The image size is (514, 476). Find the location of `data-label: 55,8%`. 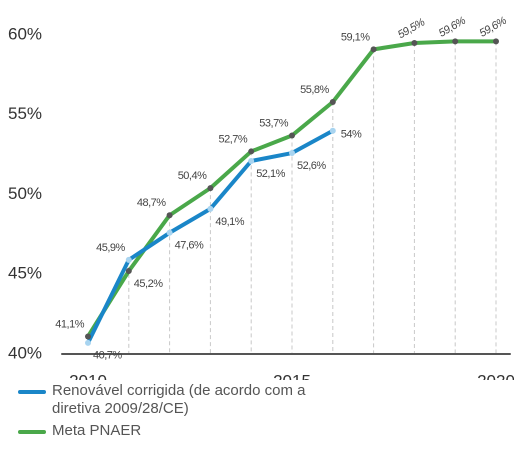

data-label: 55,8% is located at coordinates (314, 90).